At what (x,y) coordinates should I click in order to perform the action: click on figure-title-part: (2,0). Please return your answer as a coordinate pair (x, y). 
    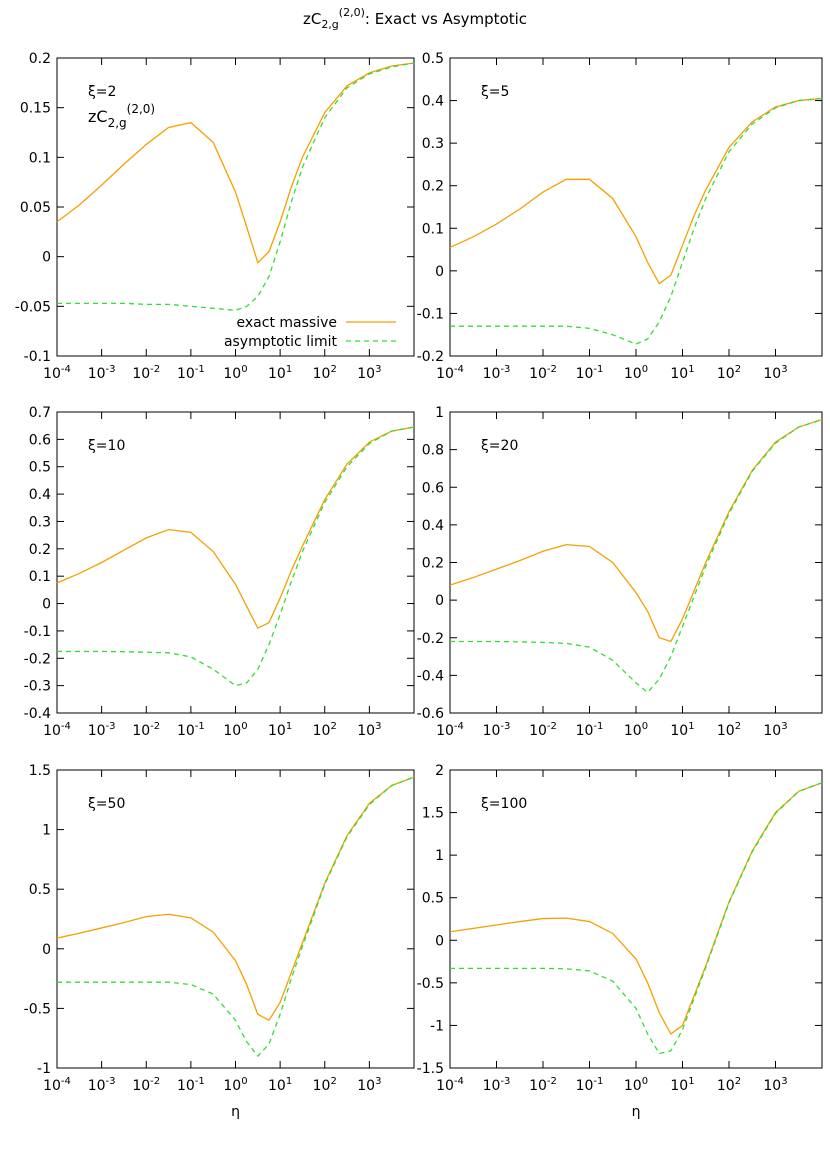
    Looking at the image, I should click on (352, 12).